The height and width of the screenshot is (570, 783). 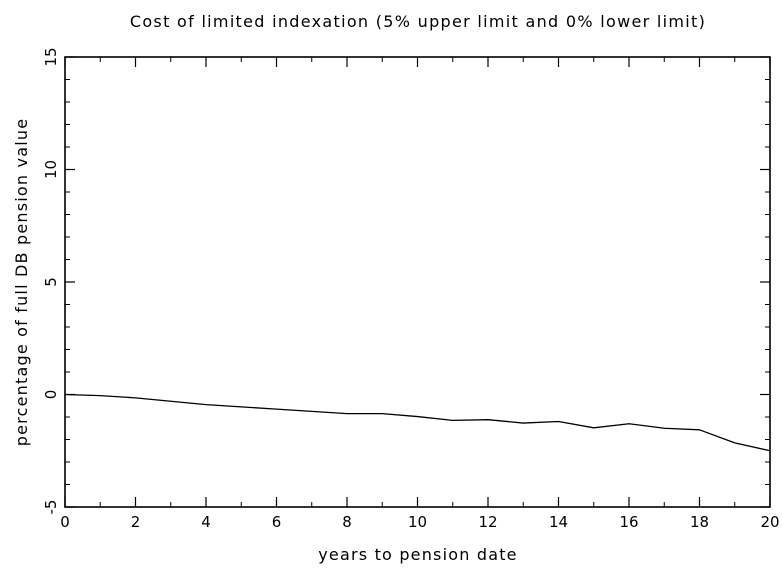 I want to click on x-tick-label: 0, so click(x=65, y=522).